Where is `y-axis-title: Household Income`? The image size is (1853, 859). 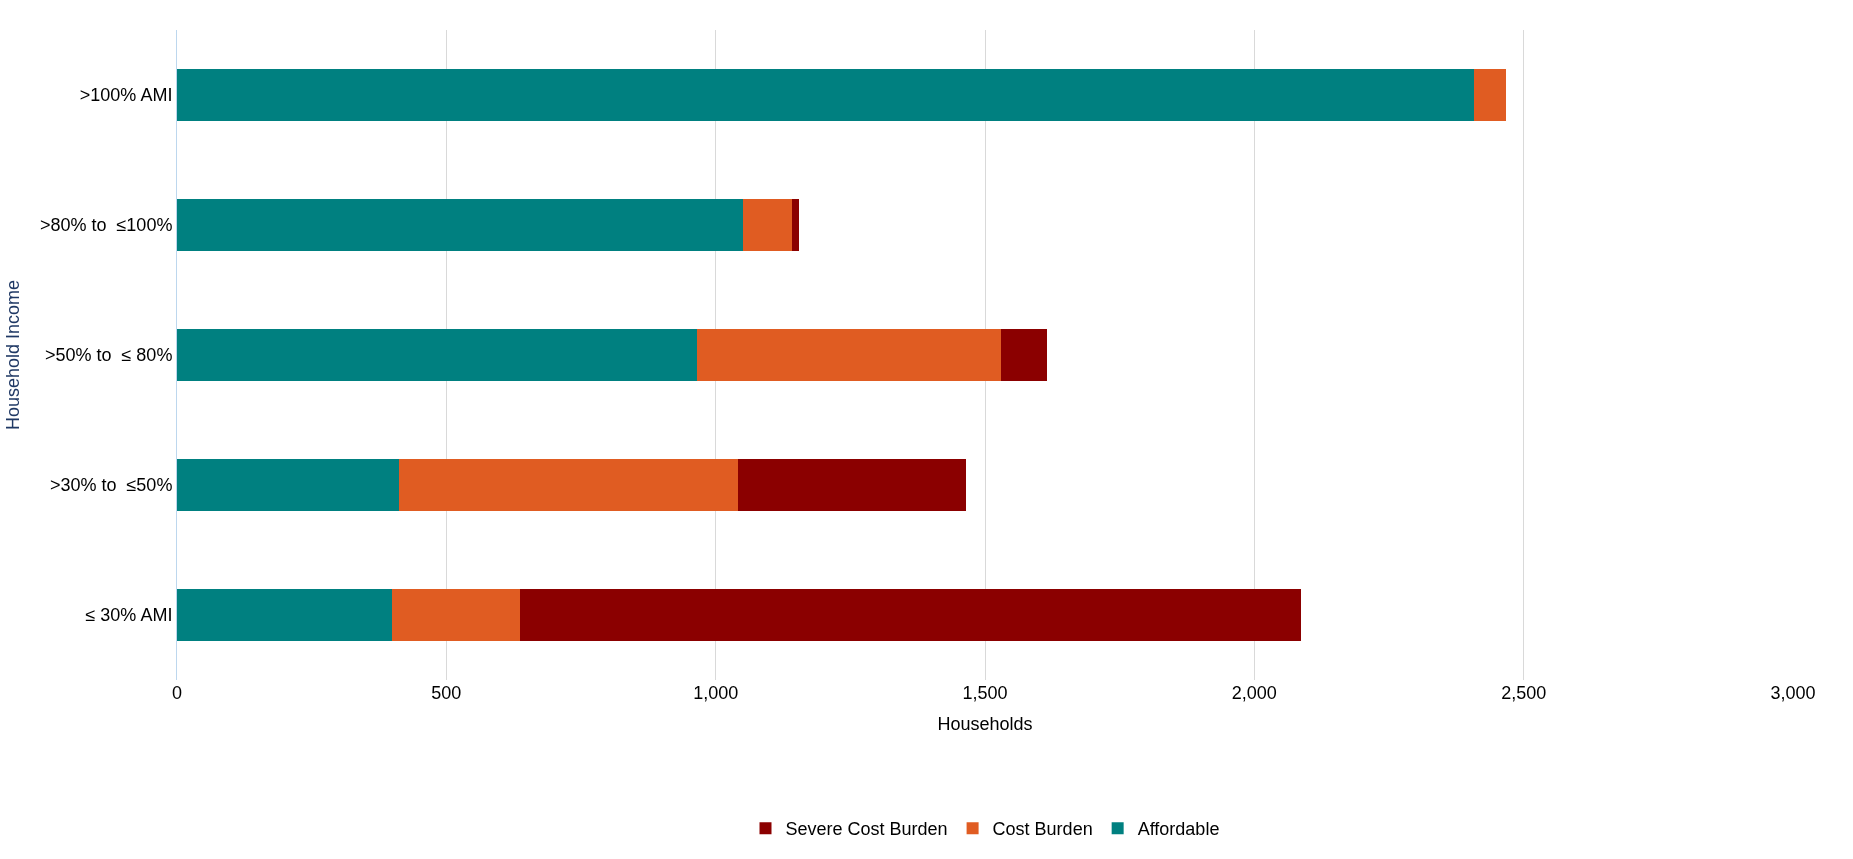
y-axis-title: Household Income is located at coordinates (13, 355).